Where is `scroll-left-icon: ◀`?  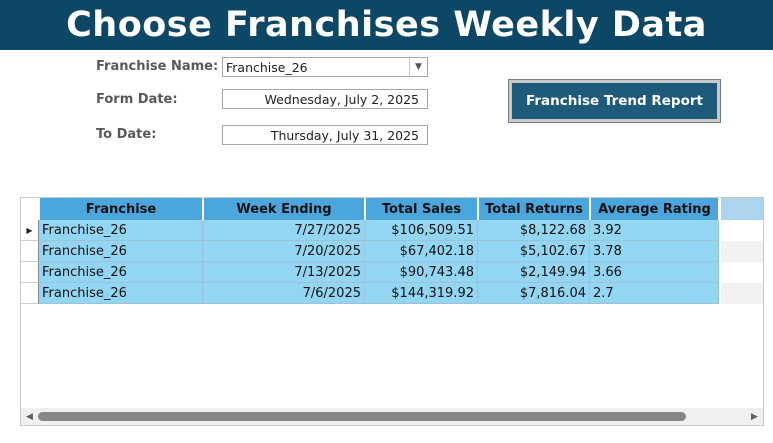 scroll-left-icon: ◀ is located at coordinates (29, 416).